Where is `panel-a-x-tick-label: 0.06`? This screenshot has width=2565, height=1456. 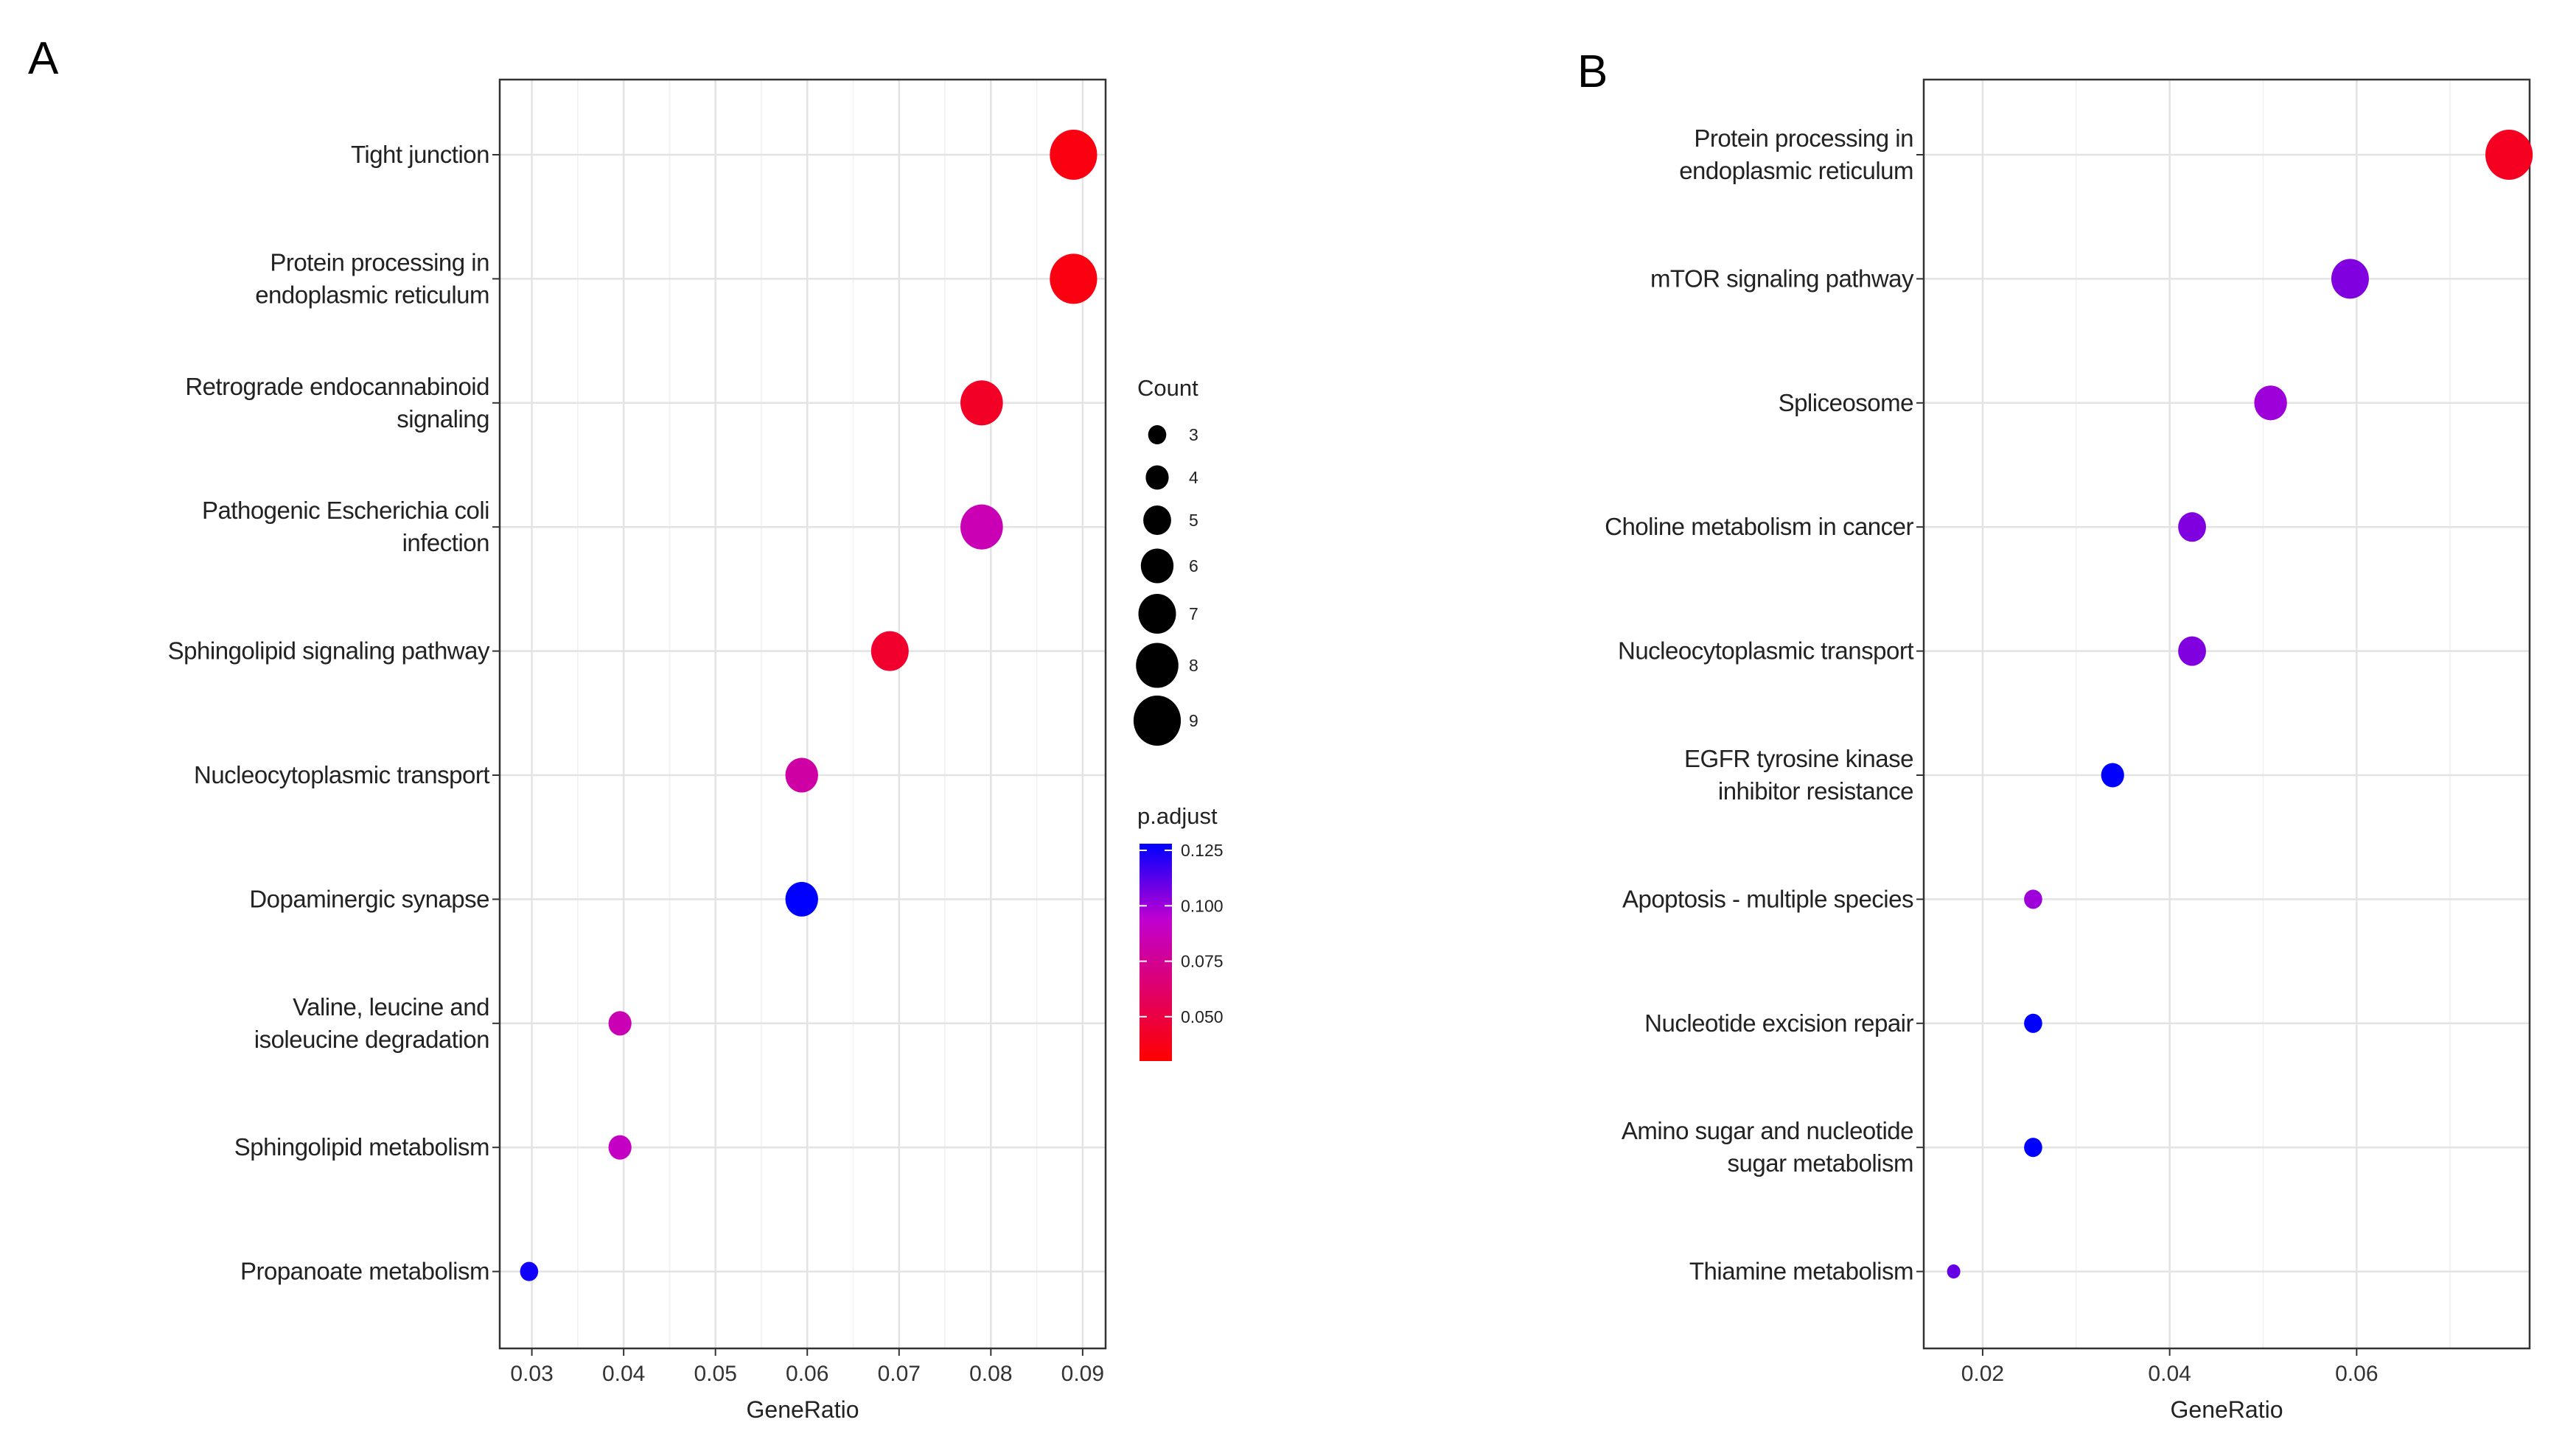
panel-a-x-tick-label: 0.06 is located at coordinates (807, 1374).